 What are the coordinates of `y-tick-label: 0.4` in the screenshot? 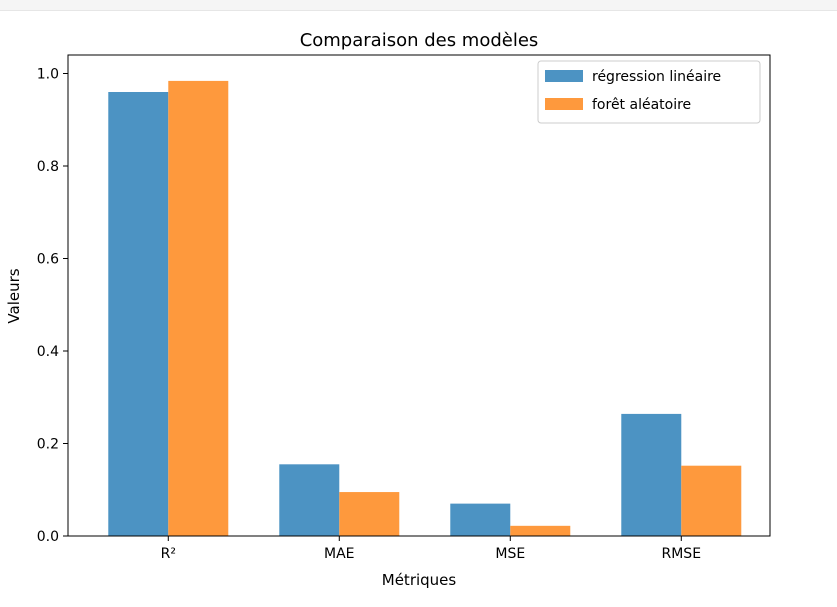 It's located at (48, 352).